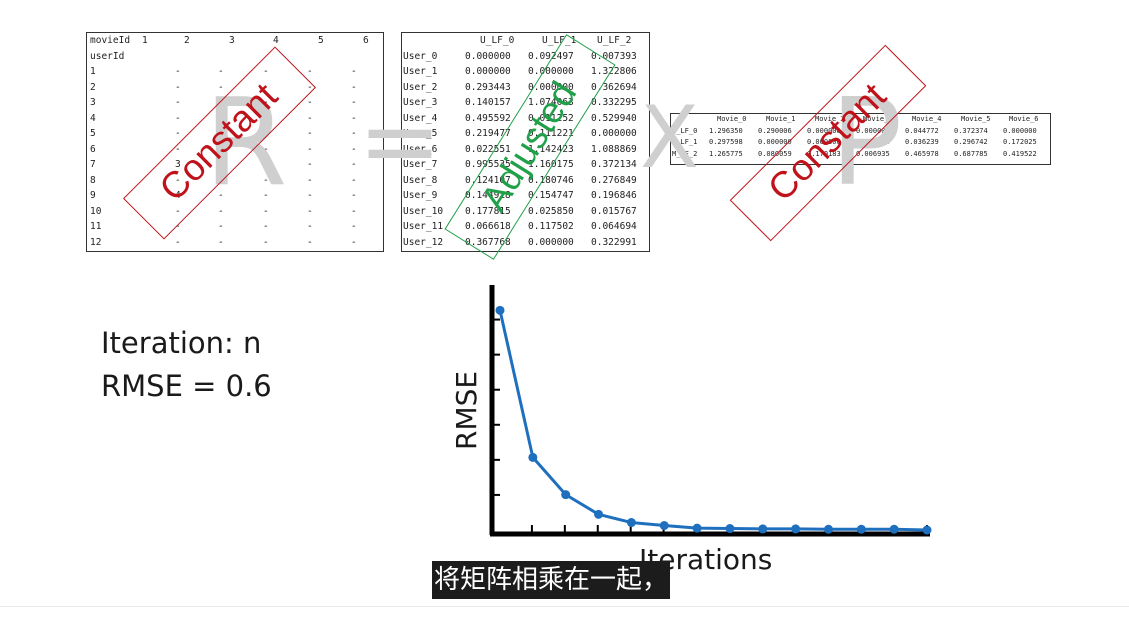  I want to click on factor-cell: 0.025850, so click(551, 211).